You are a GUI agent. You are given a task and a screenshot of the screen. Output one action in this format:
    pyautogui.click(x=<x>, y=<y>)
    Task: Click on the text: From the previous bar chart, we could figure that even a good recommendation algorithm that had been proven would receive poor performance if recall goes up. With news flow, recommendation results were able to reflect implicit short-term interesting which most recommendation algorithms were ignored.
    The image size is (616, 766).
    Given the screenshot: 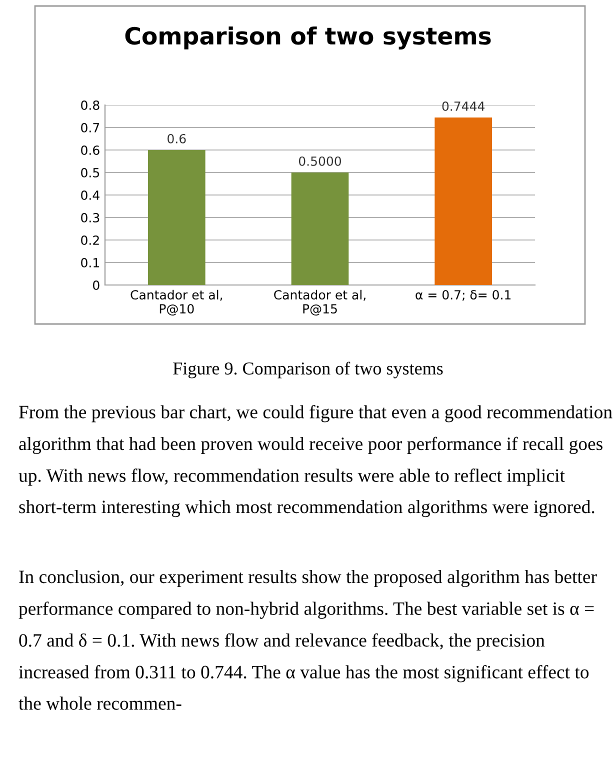 What is the action you would take?
    pyautogui.click(x=315, y=461)
    